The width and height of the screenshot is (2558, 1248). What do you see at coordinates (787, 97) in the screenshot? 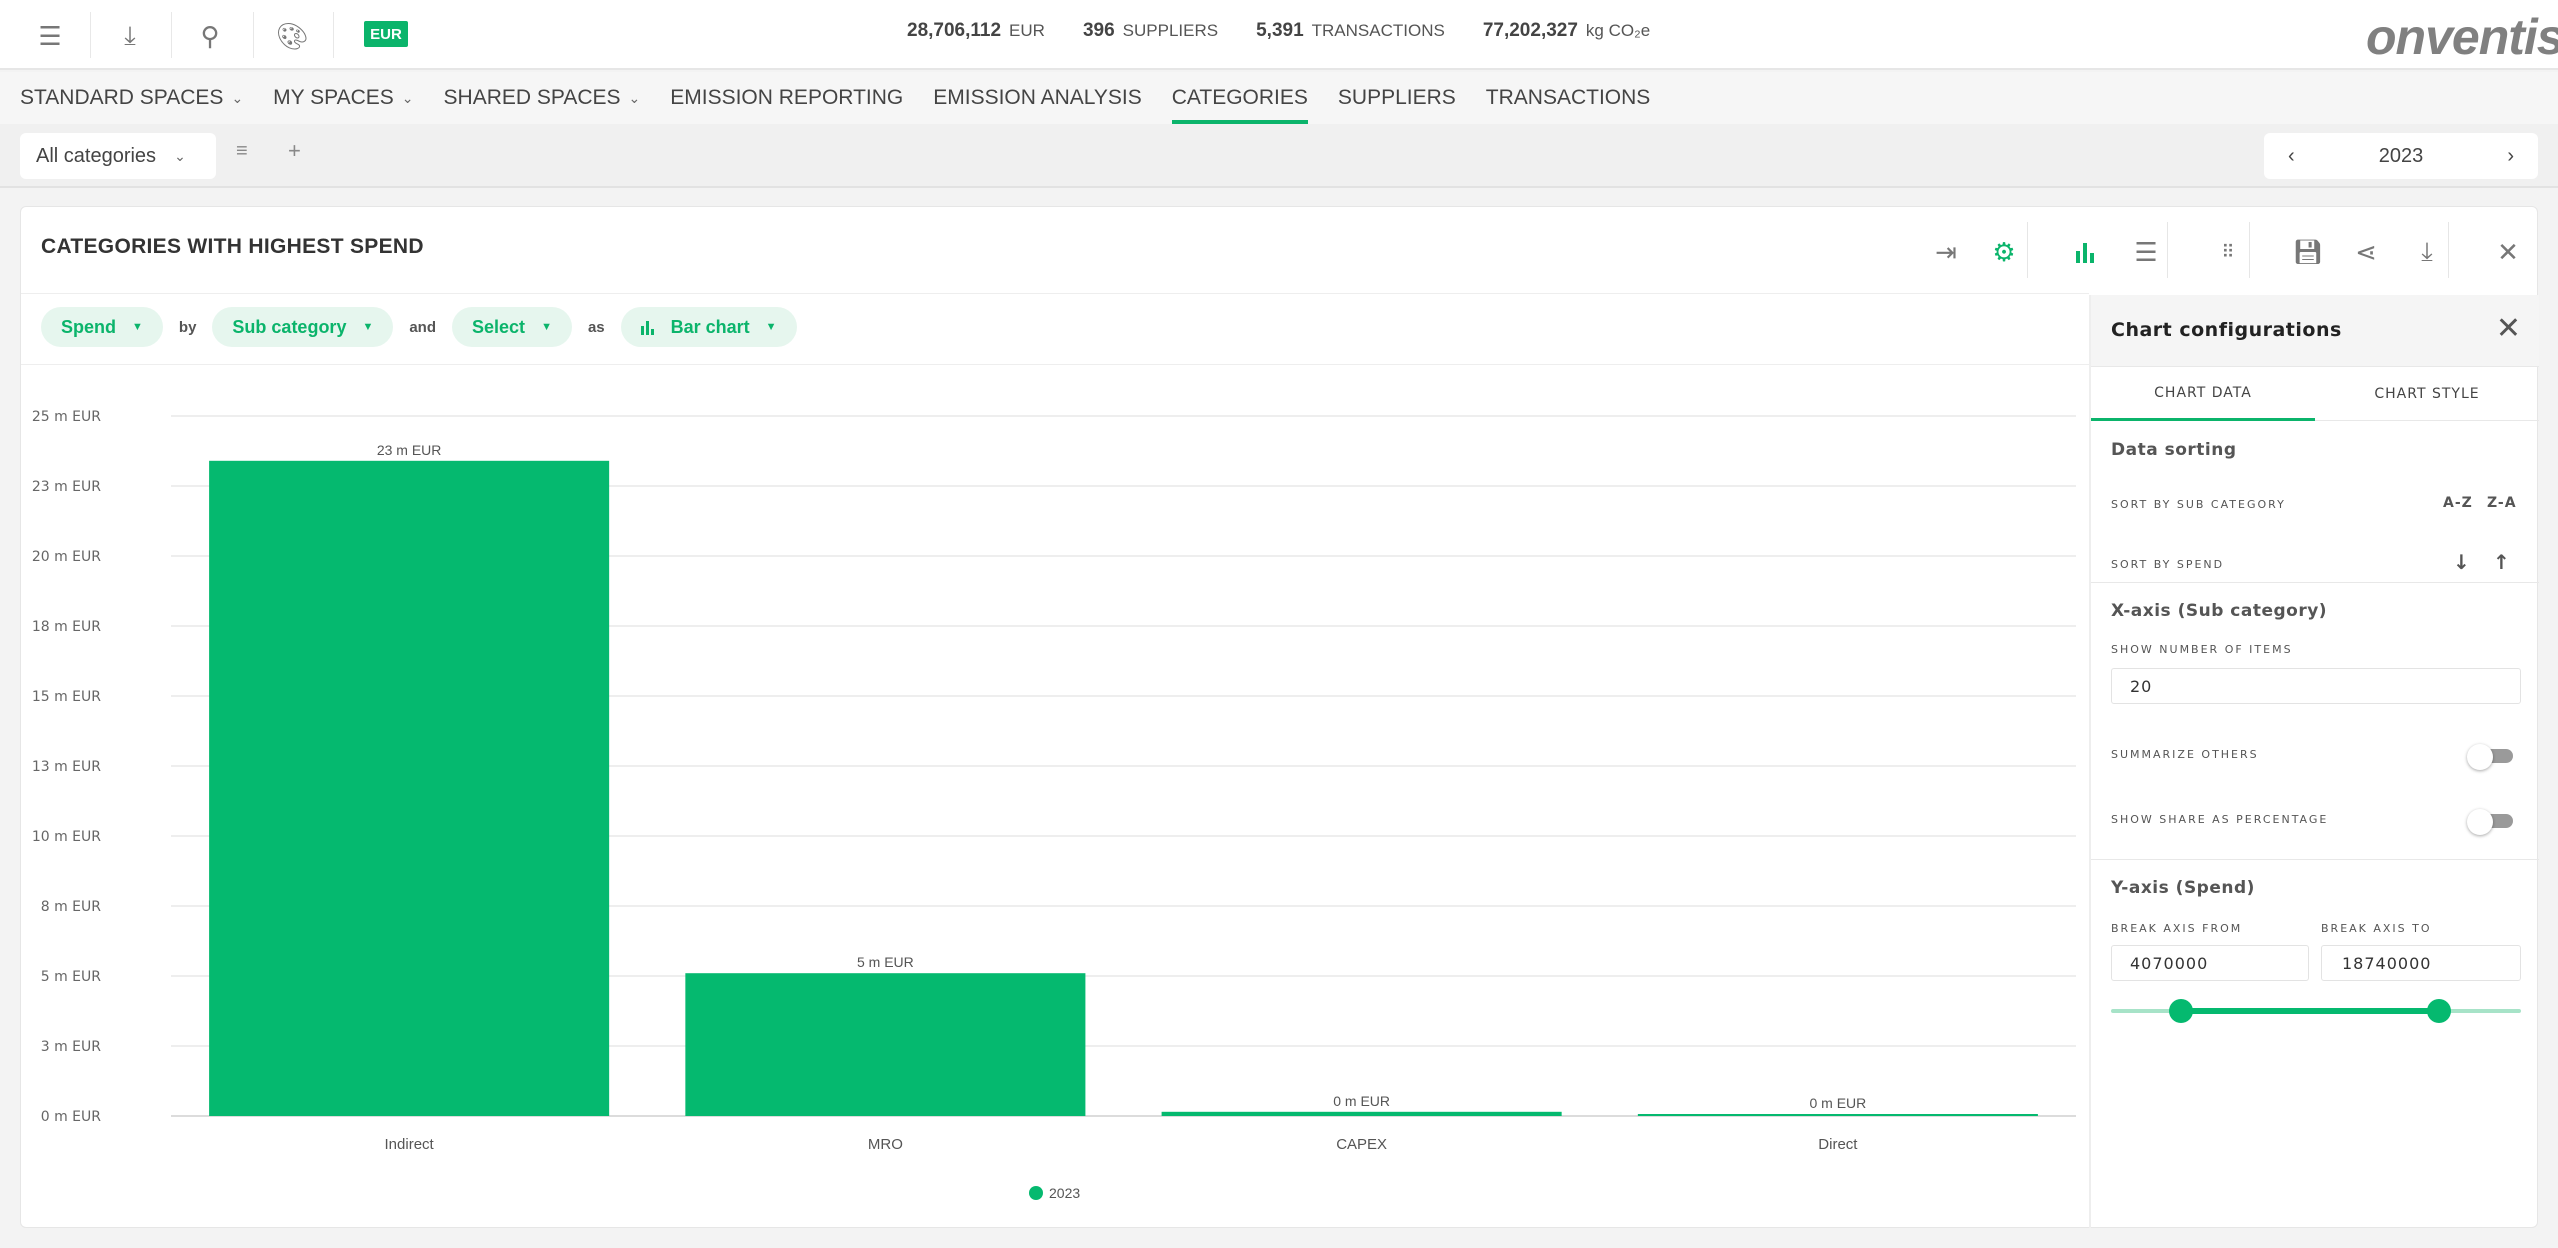
I see `nav-emission-reporting: EMISSION REPORTING` at bounding box center [787, 97].